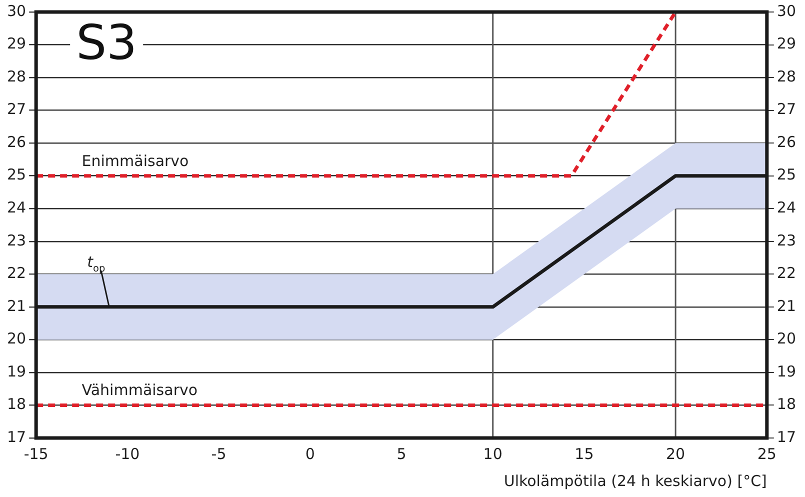 The image size is (805, 497). Describe the element at coordinates (16, 207) in the screenshot. I see `y2-tick-label: 24` at that location.